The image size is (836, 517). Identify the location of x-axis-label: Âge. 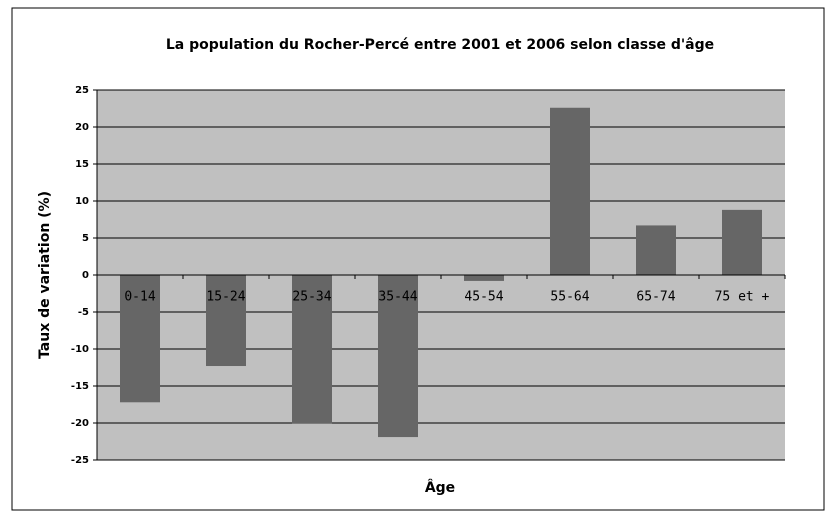
(440, 487).